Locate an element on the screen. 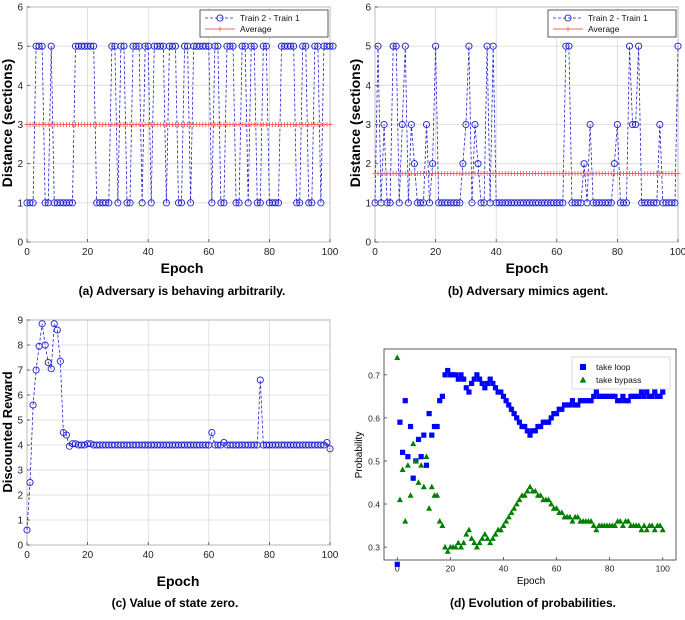 The height and width of the screenshot is (620, 685). a-x-tick-label: 0 is located at coordinates (27, 252).